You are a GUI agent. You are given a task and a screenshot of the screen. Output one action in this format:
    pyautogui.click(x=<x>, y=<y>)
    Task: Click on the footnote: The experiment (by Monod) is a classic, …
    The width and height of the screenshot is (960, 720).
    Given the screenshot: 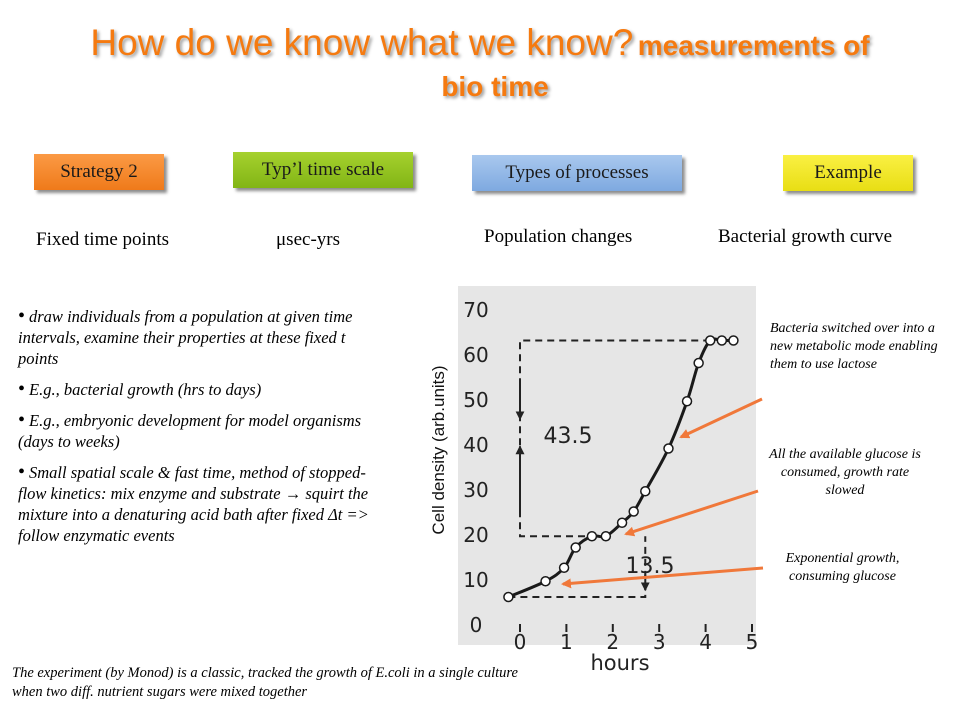 What is the action you would take?
    pyautogui.click(x=265, y=682)
    